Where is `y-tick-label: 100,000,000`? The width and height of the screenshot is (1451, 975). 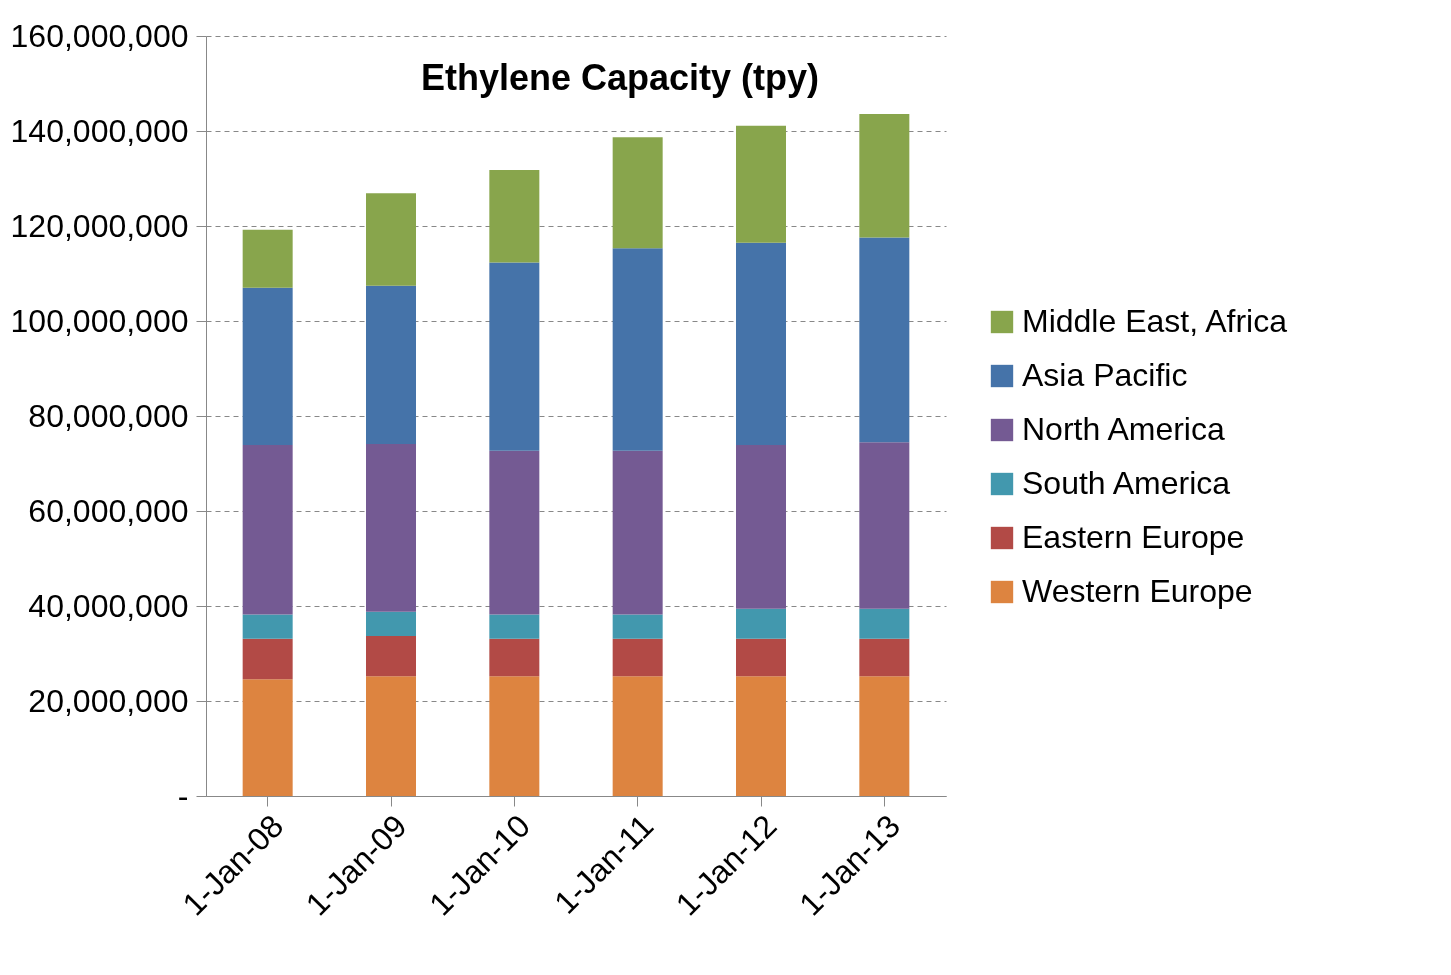
y-tick-label: 100,000,000 is located at coordinates (99, 320).